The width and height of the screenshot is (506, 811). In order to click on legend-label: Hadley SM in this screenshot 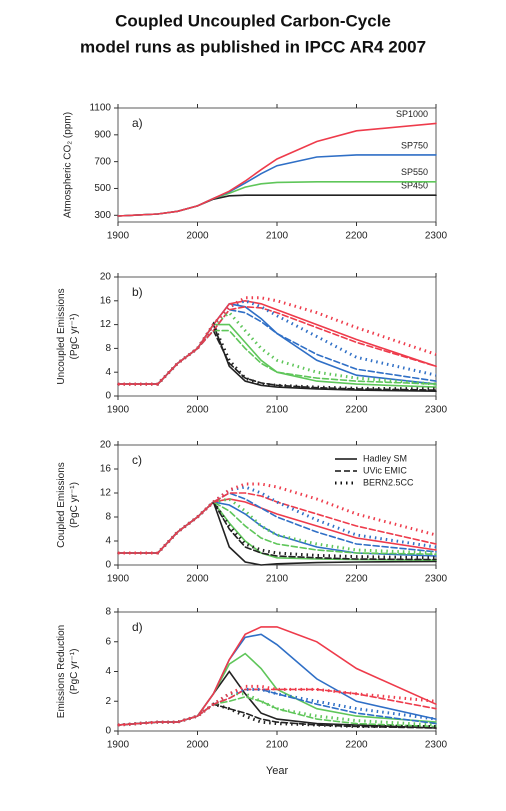, I will do `click(385, 458)`.